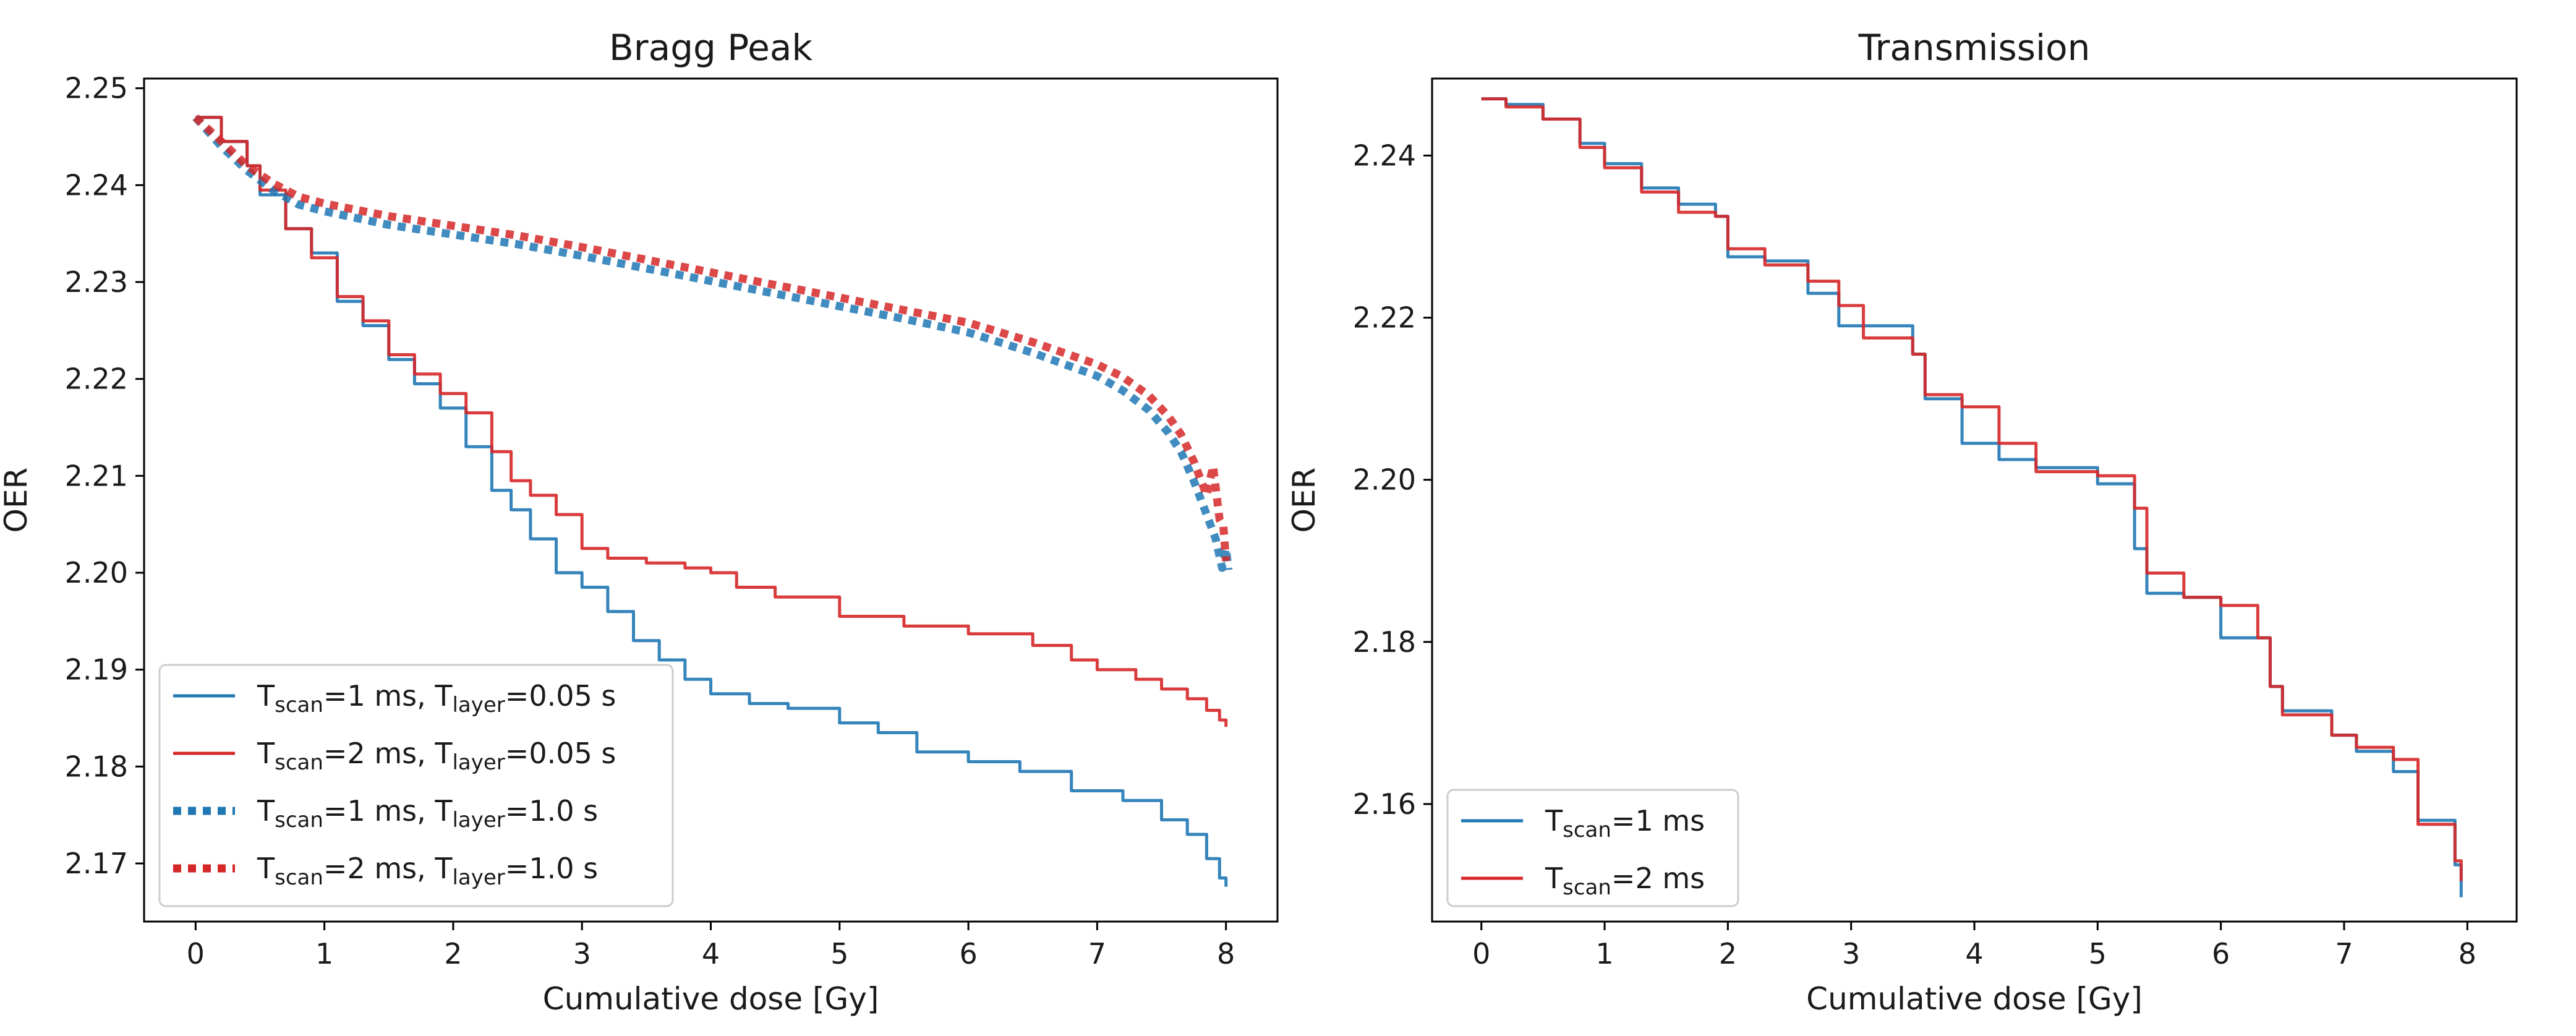 The height and width of the screenshot is (1036, 2576). I want to click on legend-entry-label: Tscan=1 ms, Tlayer=1.0 s, so click(427, 814).